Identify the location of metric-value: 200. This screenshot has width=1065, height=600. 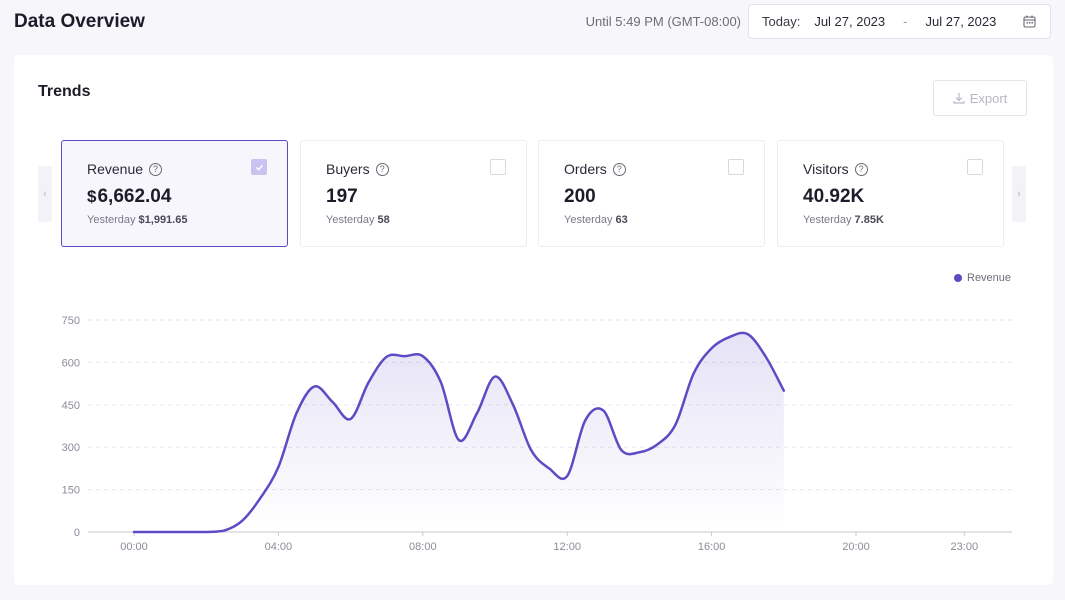
(580, 197).